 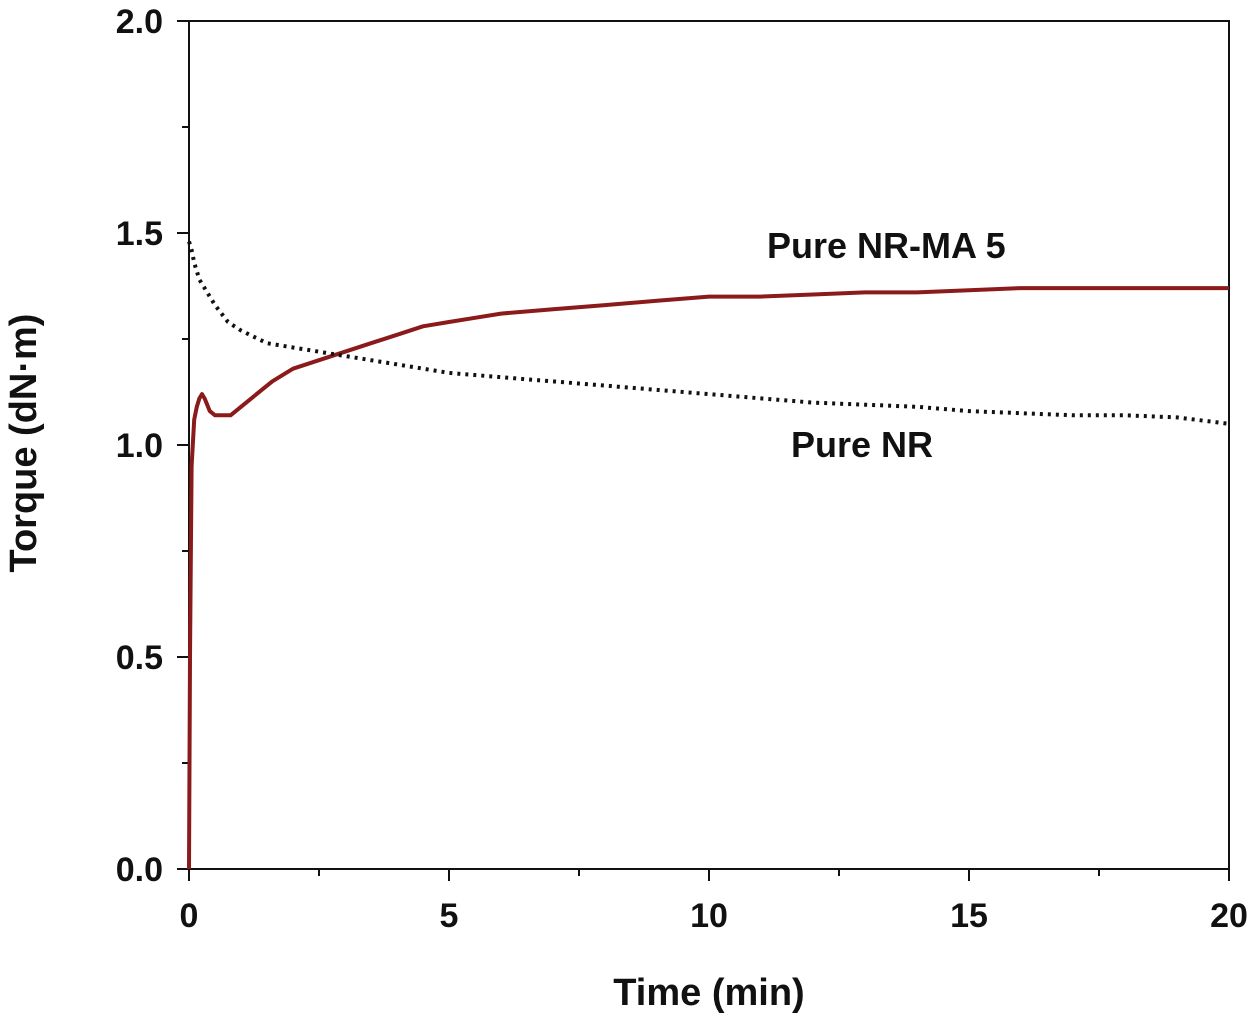 What do you see at coordinates (969, 916) in the screenshot?
I see `x-tick-label: 15` at bounding box center [969, 916].